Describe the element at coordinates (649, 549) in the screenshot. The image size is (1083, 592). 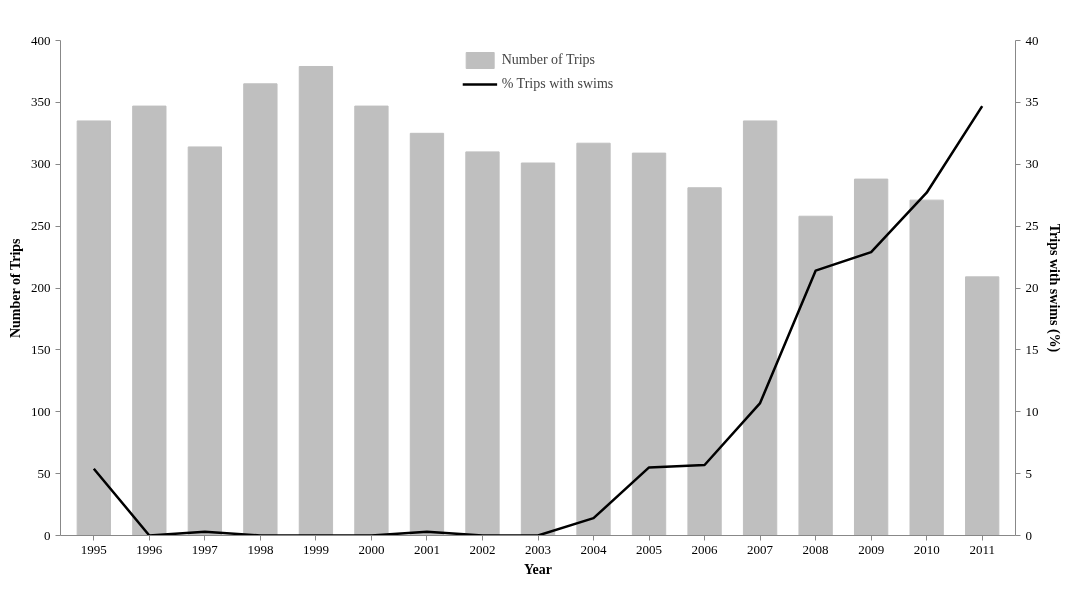
I see `x-tick-label: 2005` at that location.